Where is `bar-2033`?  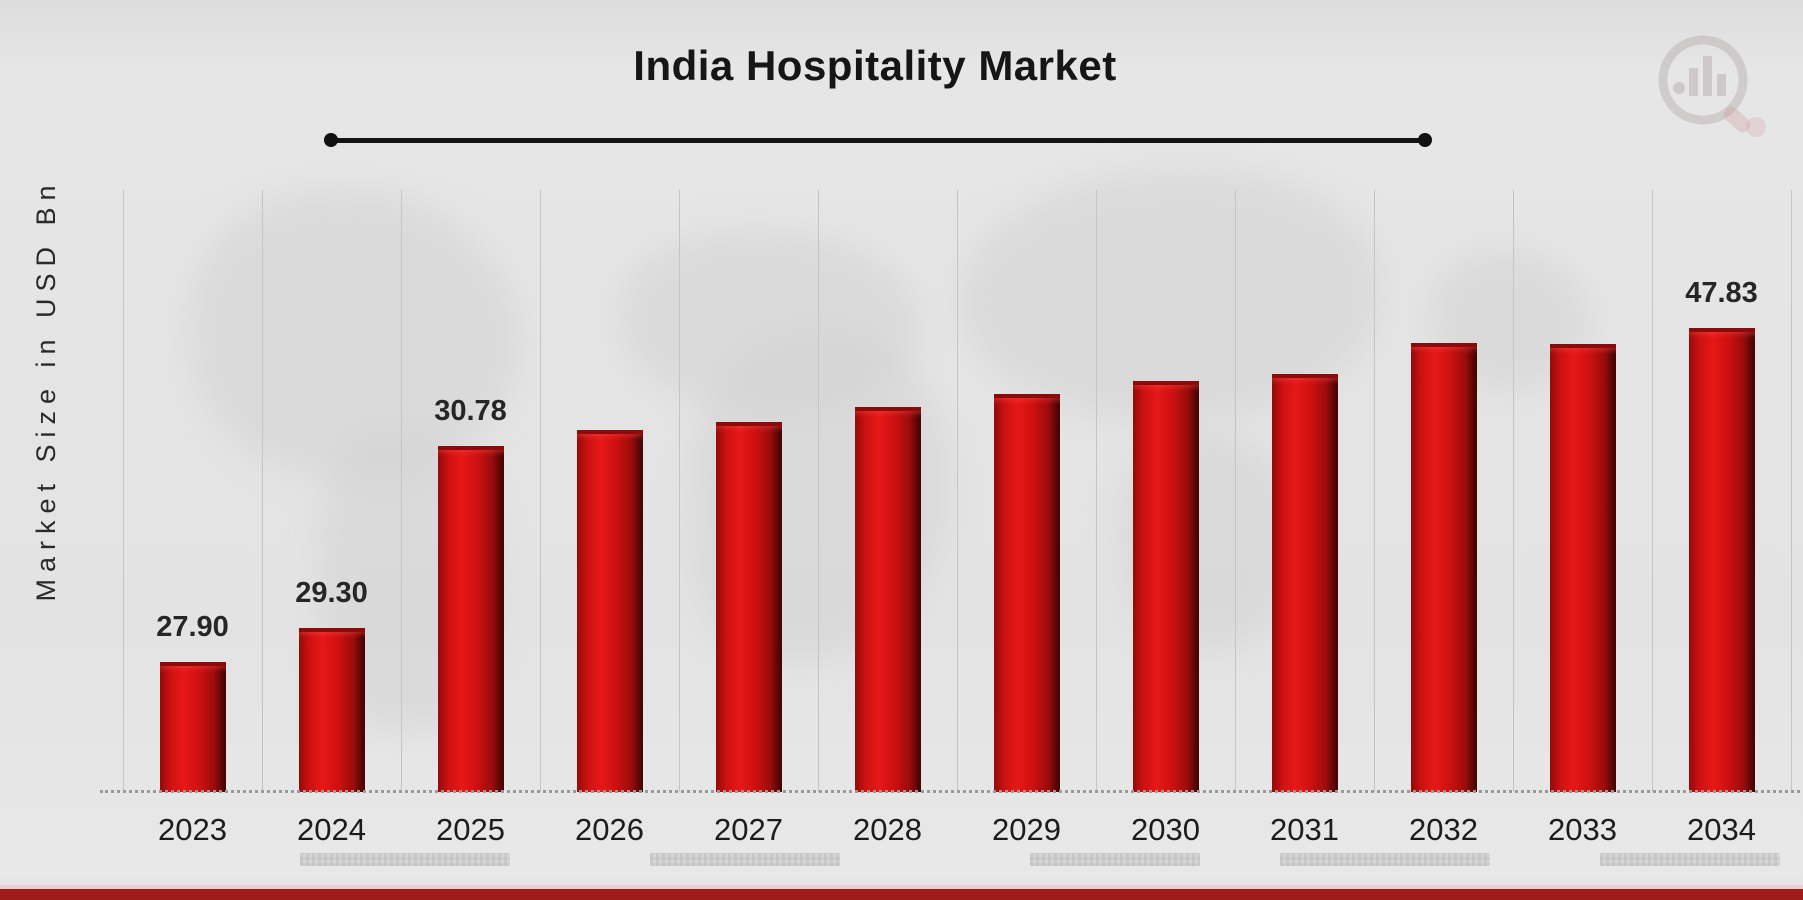
bar-2033 is located at coordinates (1582, 568).